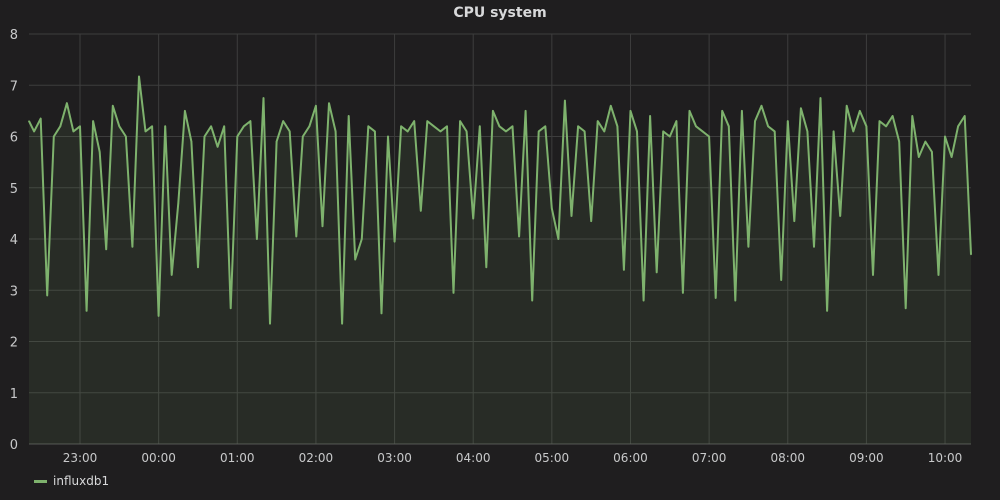  Describe the element at coordinates (81, 481) in the screenshot. I see `legend-label: influxdb1` at that location.